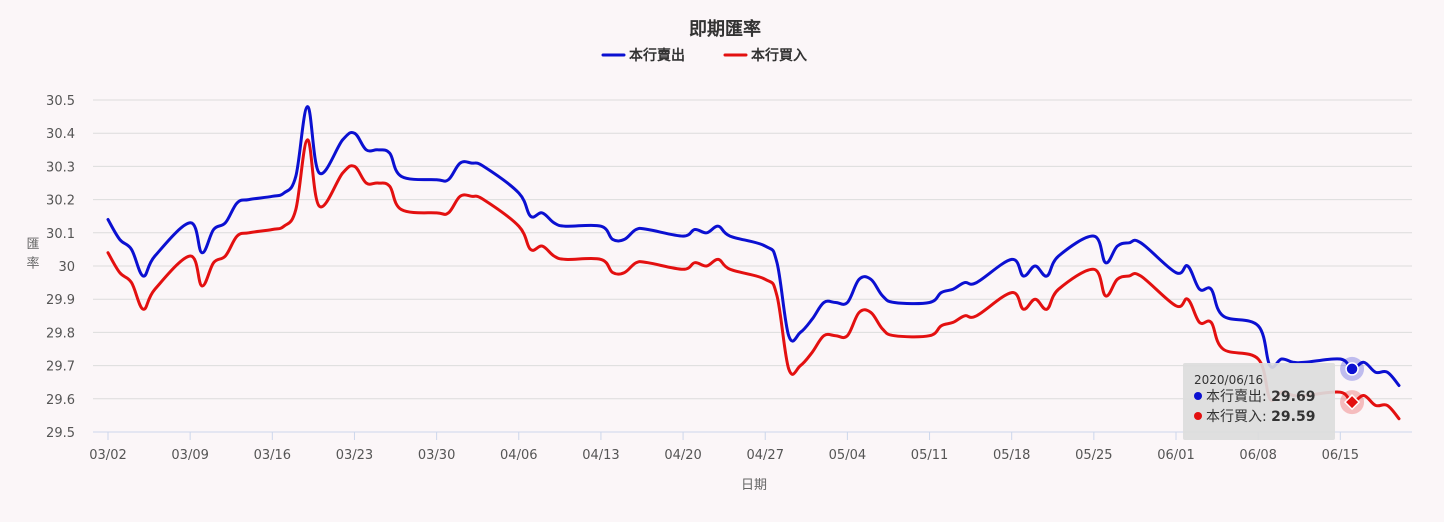 The width and height of the screenshot is (1444, 522). Describe the element at coordinates (600, 455) in the screenshot. I see `x-tick-label: 04/13` at that location.